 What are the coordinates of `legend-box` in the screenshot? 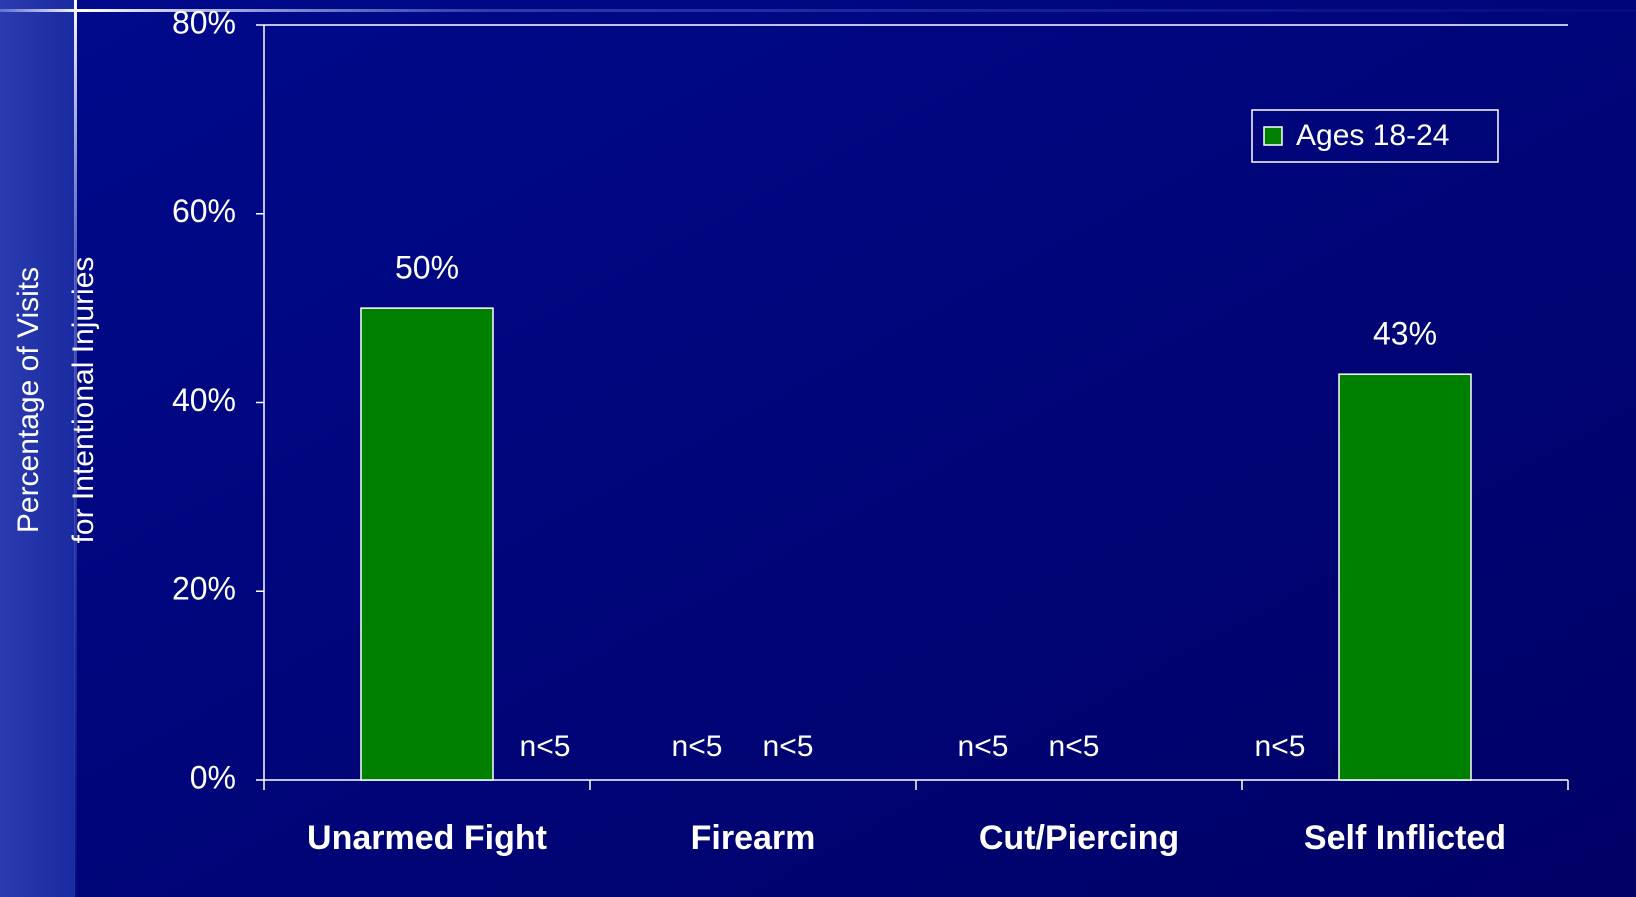 It's located at (1375, 136).